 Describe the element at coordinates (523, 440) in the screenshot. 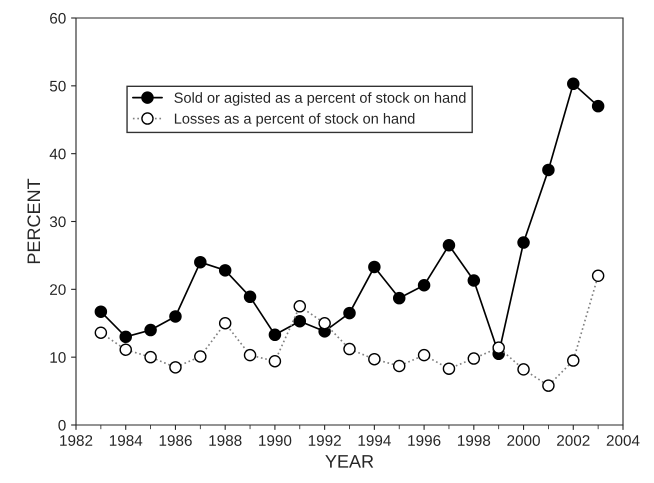

I see `x-tick-label: 2000` at that location.